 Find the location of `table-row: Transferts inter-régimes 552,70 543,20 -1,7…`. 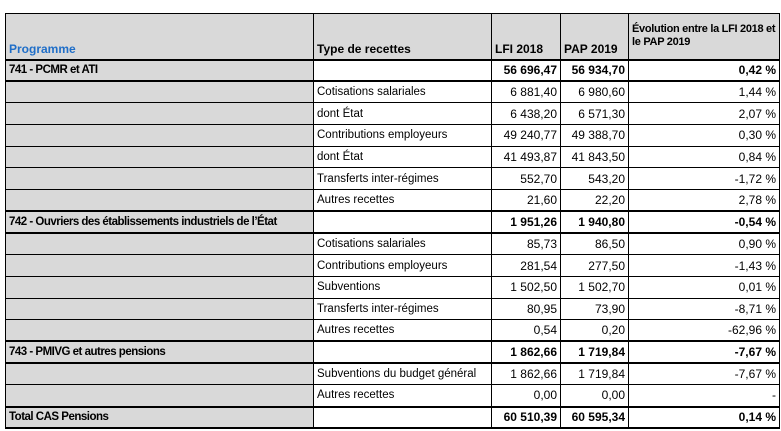

table-row: Transferts inter-régimes 552,70 543,20 -1,7… is located at coordinates (392, 179).